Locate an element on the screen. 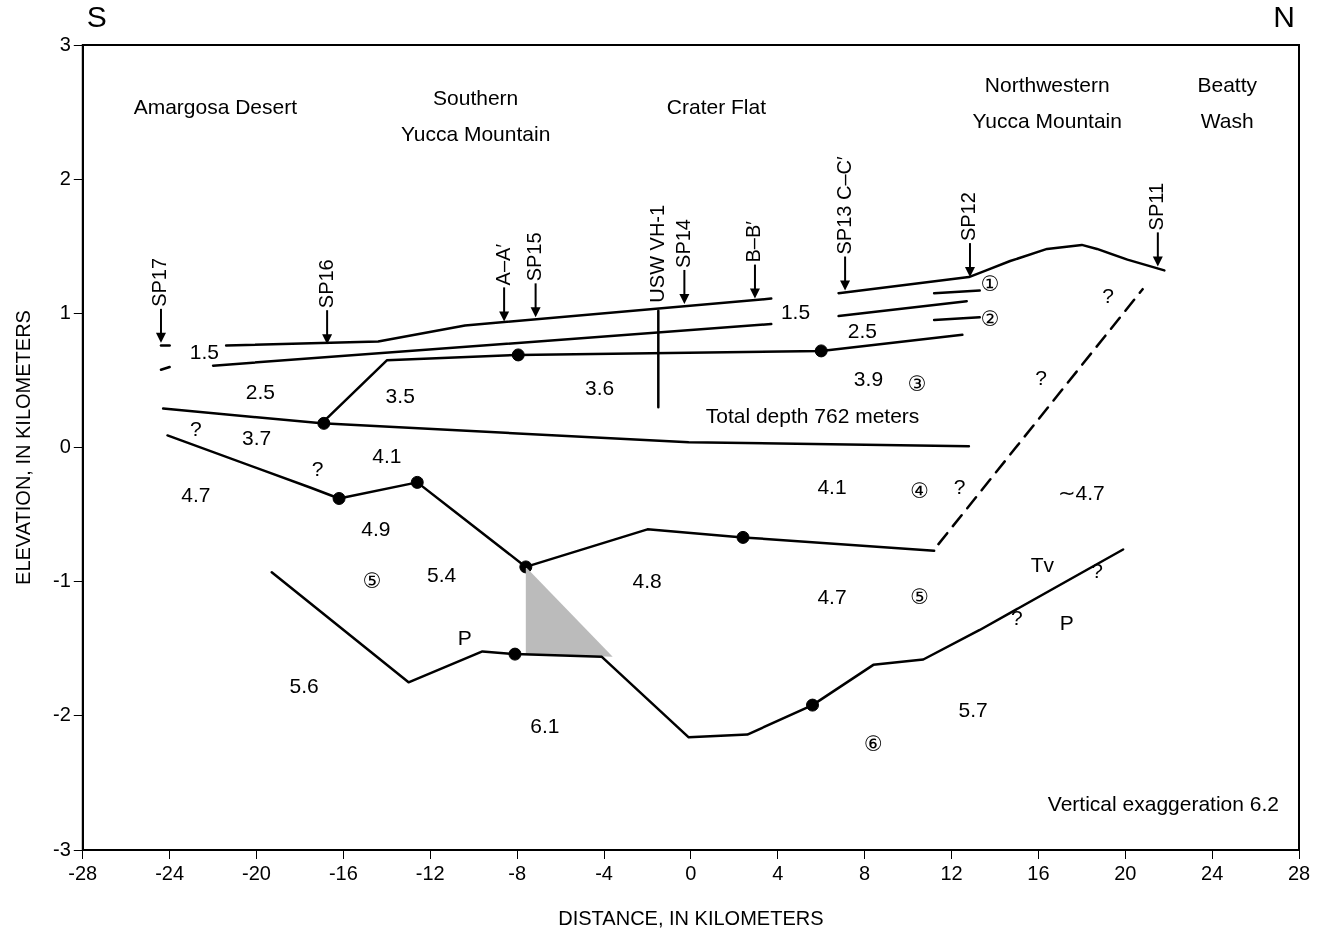 The width and height of the screenshot is (1321, 945). y-tick-label: -2 is located at coordinates (61, 714).